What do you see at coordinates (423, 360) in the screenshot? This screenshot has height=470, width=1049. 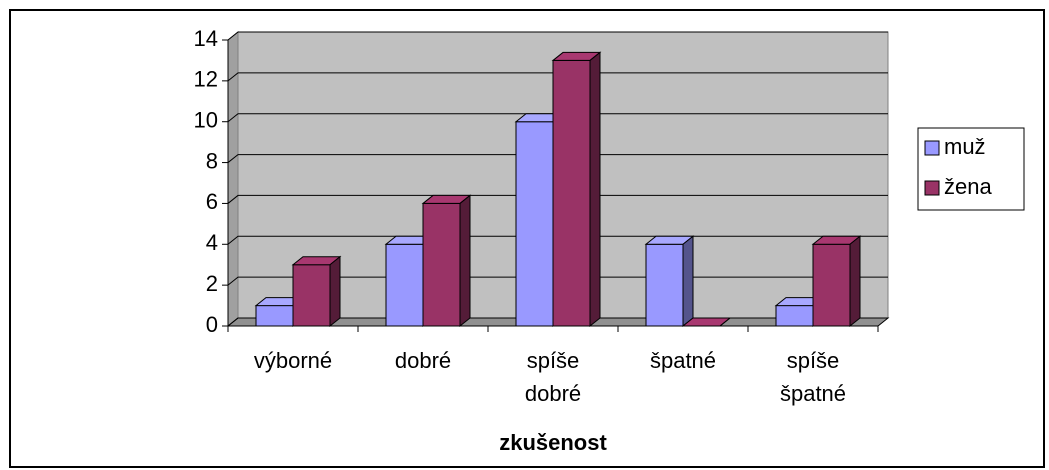 I see `x-tick-label: dobré` at bounding box center [423, 360].